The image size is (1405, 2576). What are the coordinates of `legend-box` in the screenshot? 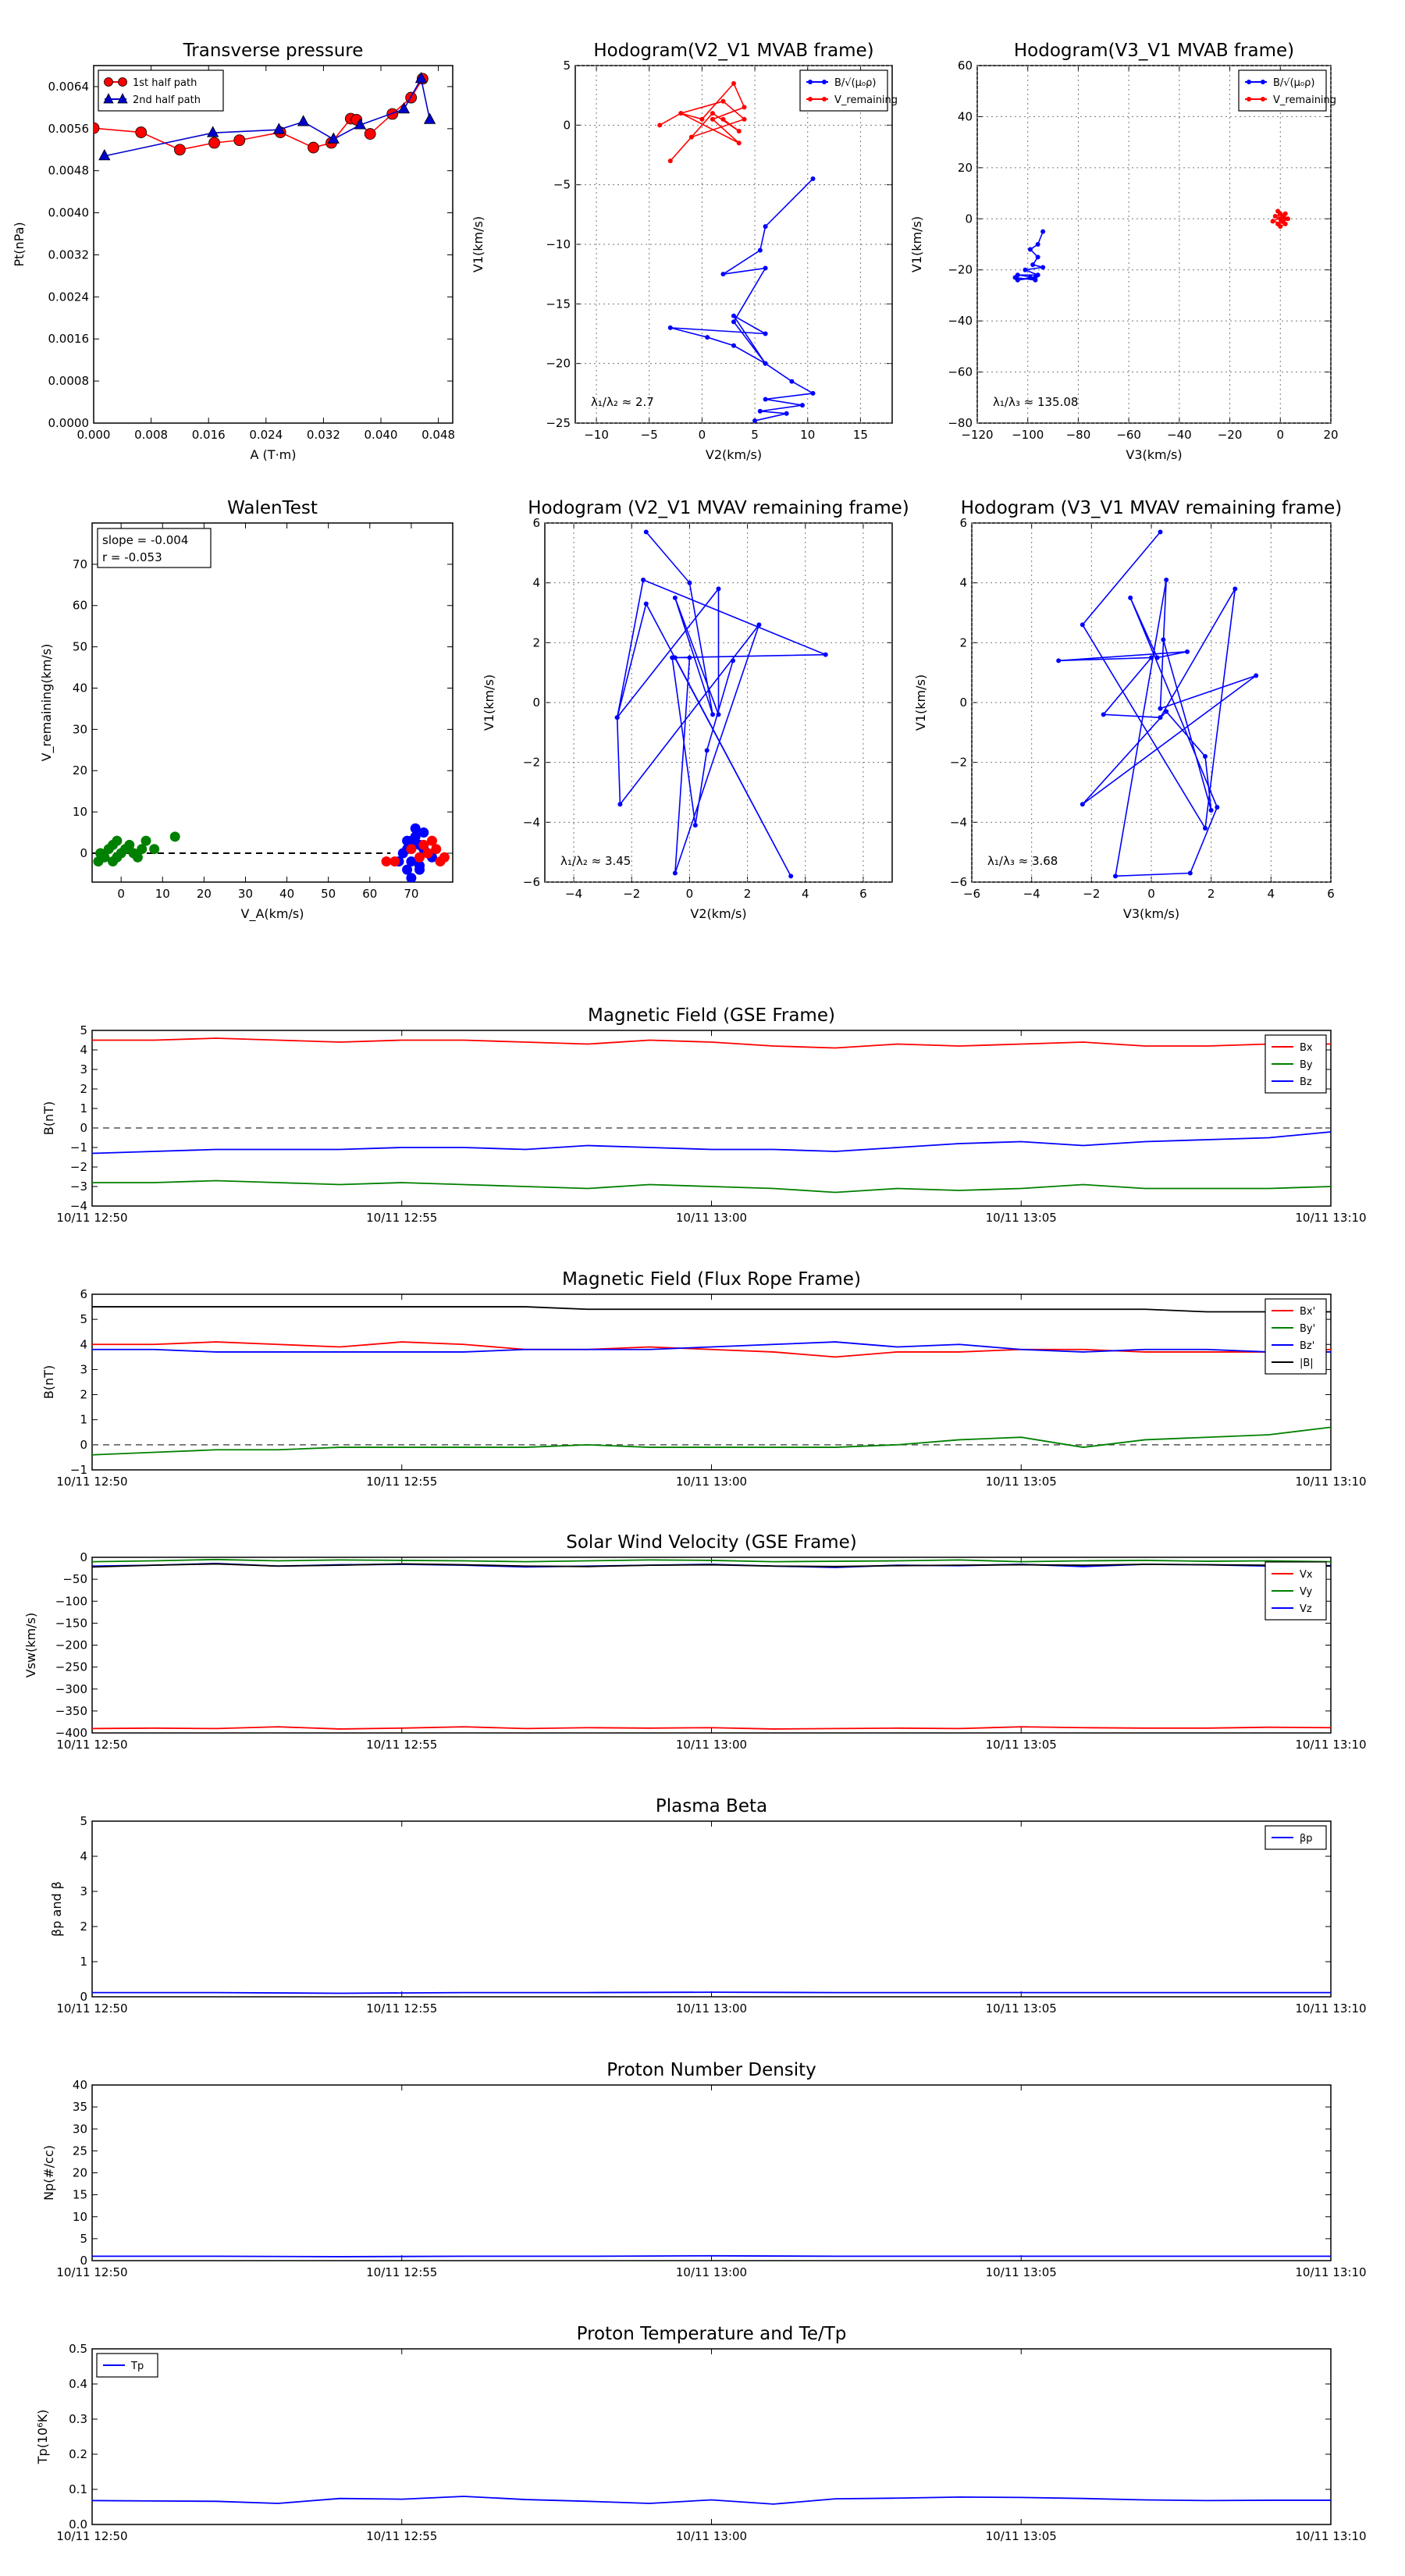 It's located at (127, 2365).